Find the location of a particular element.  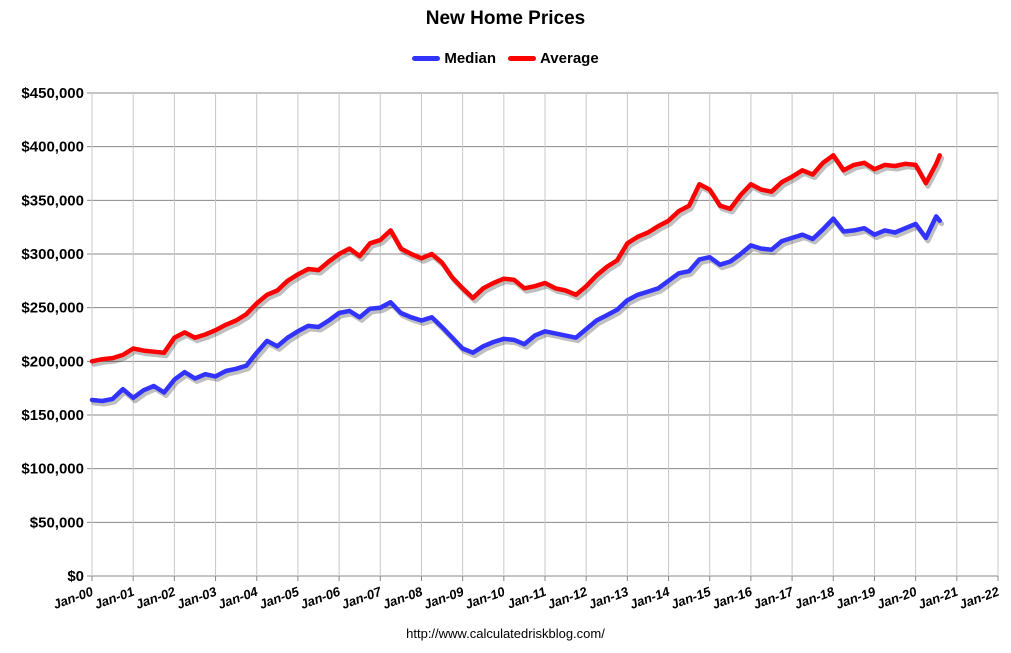

x-tick-label: Jan-22 is located at coordinates (979, 597).